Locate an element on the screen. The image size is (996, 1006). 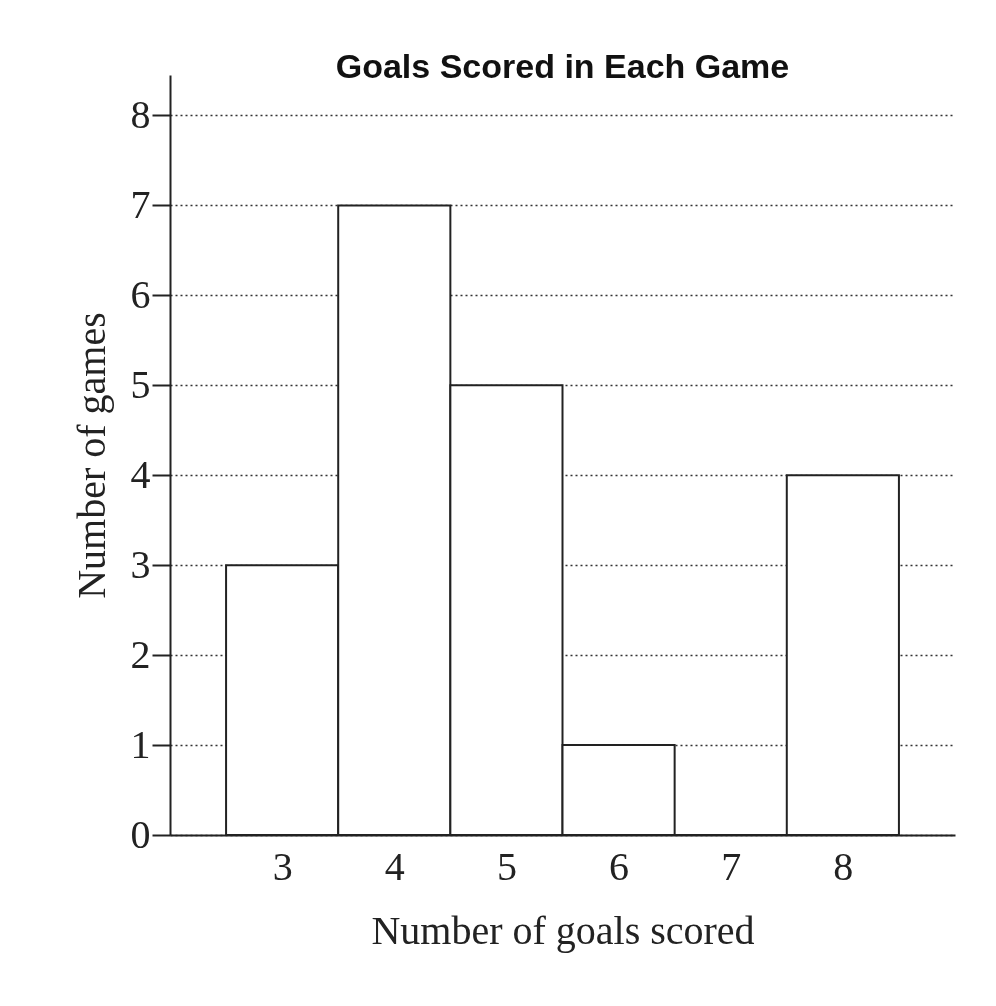
y-tick-label: 7 is located at coordinates (140, 204).